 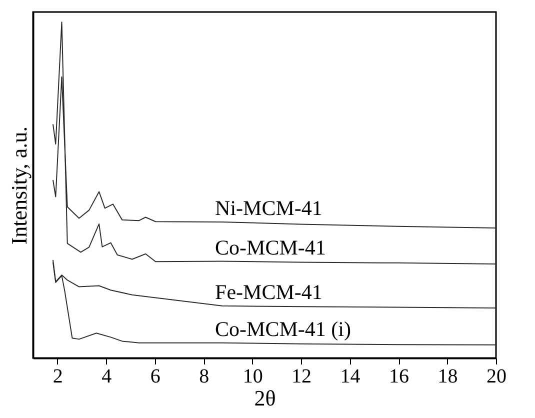 I want to click on x-tick-label: 12, so click(x=302, y=377).